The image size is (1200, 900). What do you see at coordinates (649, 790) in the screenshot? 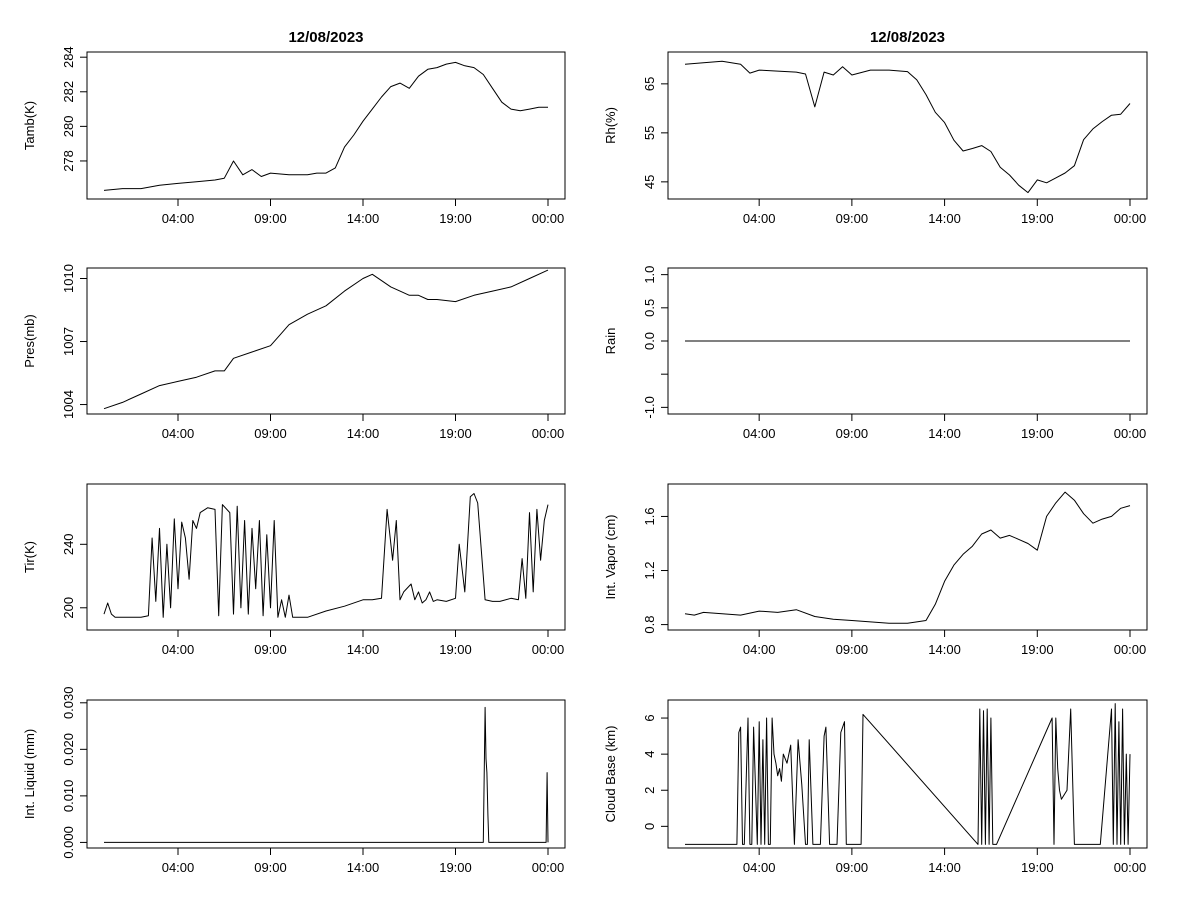
I see `y-tick-label: 2` at bounding box center [649, 790].